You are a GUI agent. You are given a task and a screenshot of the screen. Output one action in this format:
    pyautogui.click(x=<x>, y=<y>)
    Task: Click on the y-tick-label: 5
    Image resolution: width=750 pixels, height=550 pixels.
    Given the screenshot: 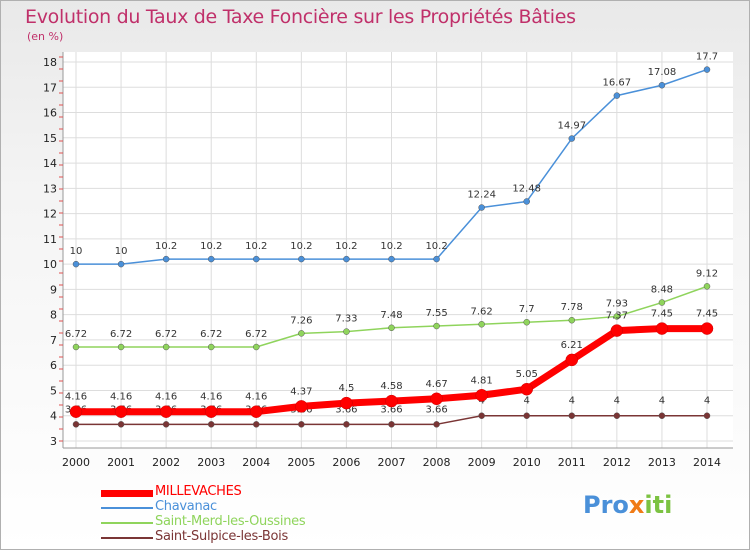 What is the action you would take?
    pyautogui.click(x=53, y=390)
    